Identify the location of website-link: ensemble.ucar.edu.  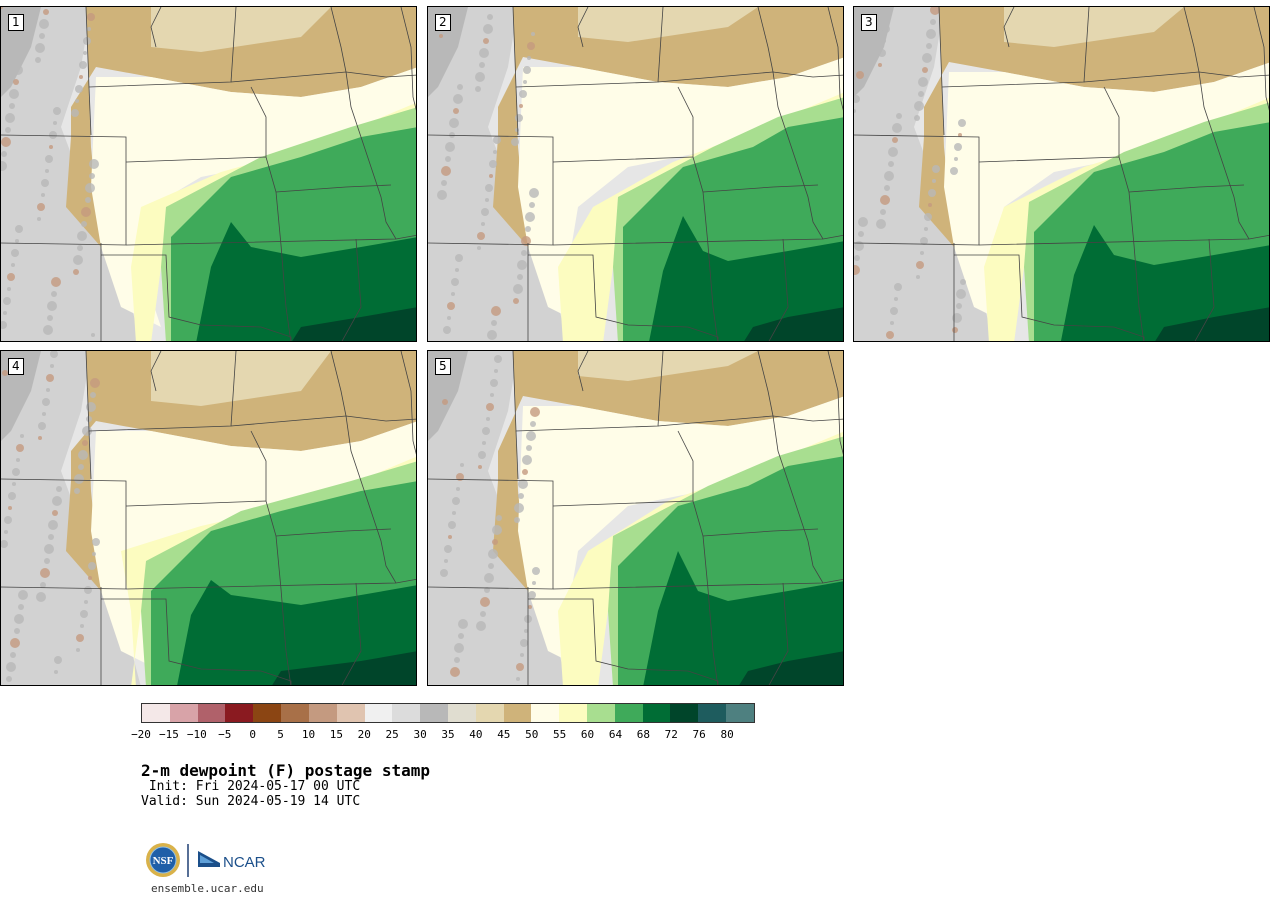
(207, 888).